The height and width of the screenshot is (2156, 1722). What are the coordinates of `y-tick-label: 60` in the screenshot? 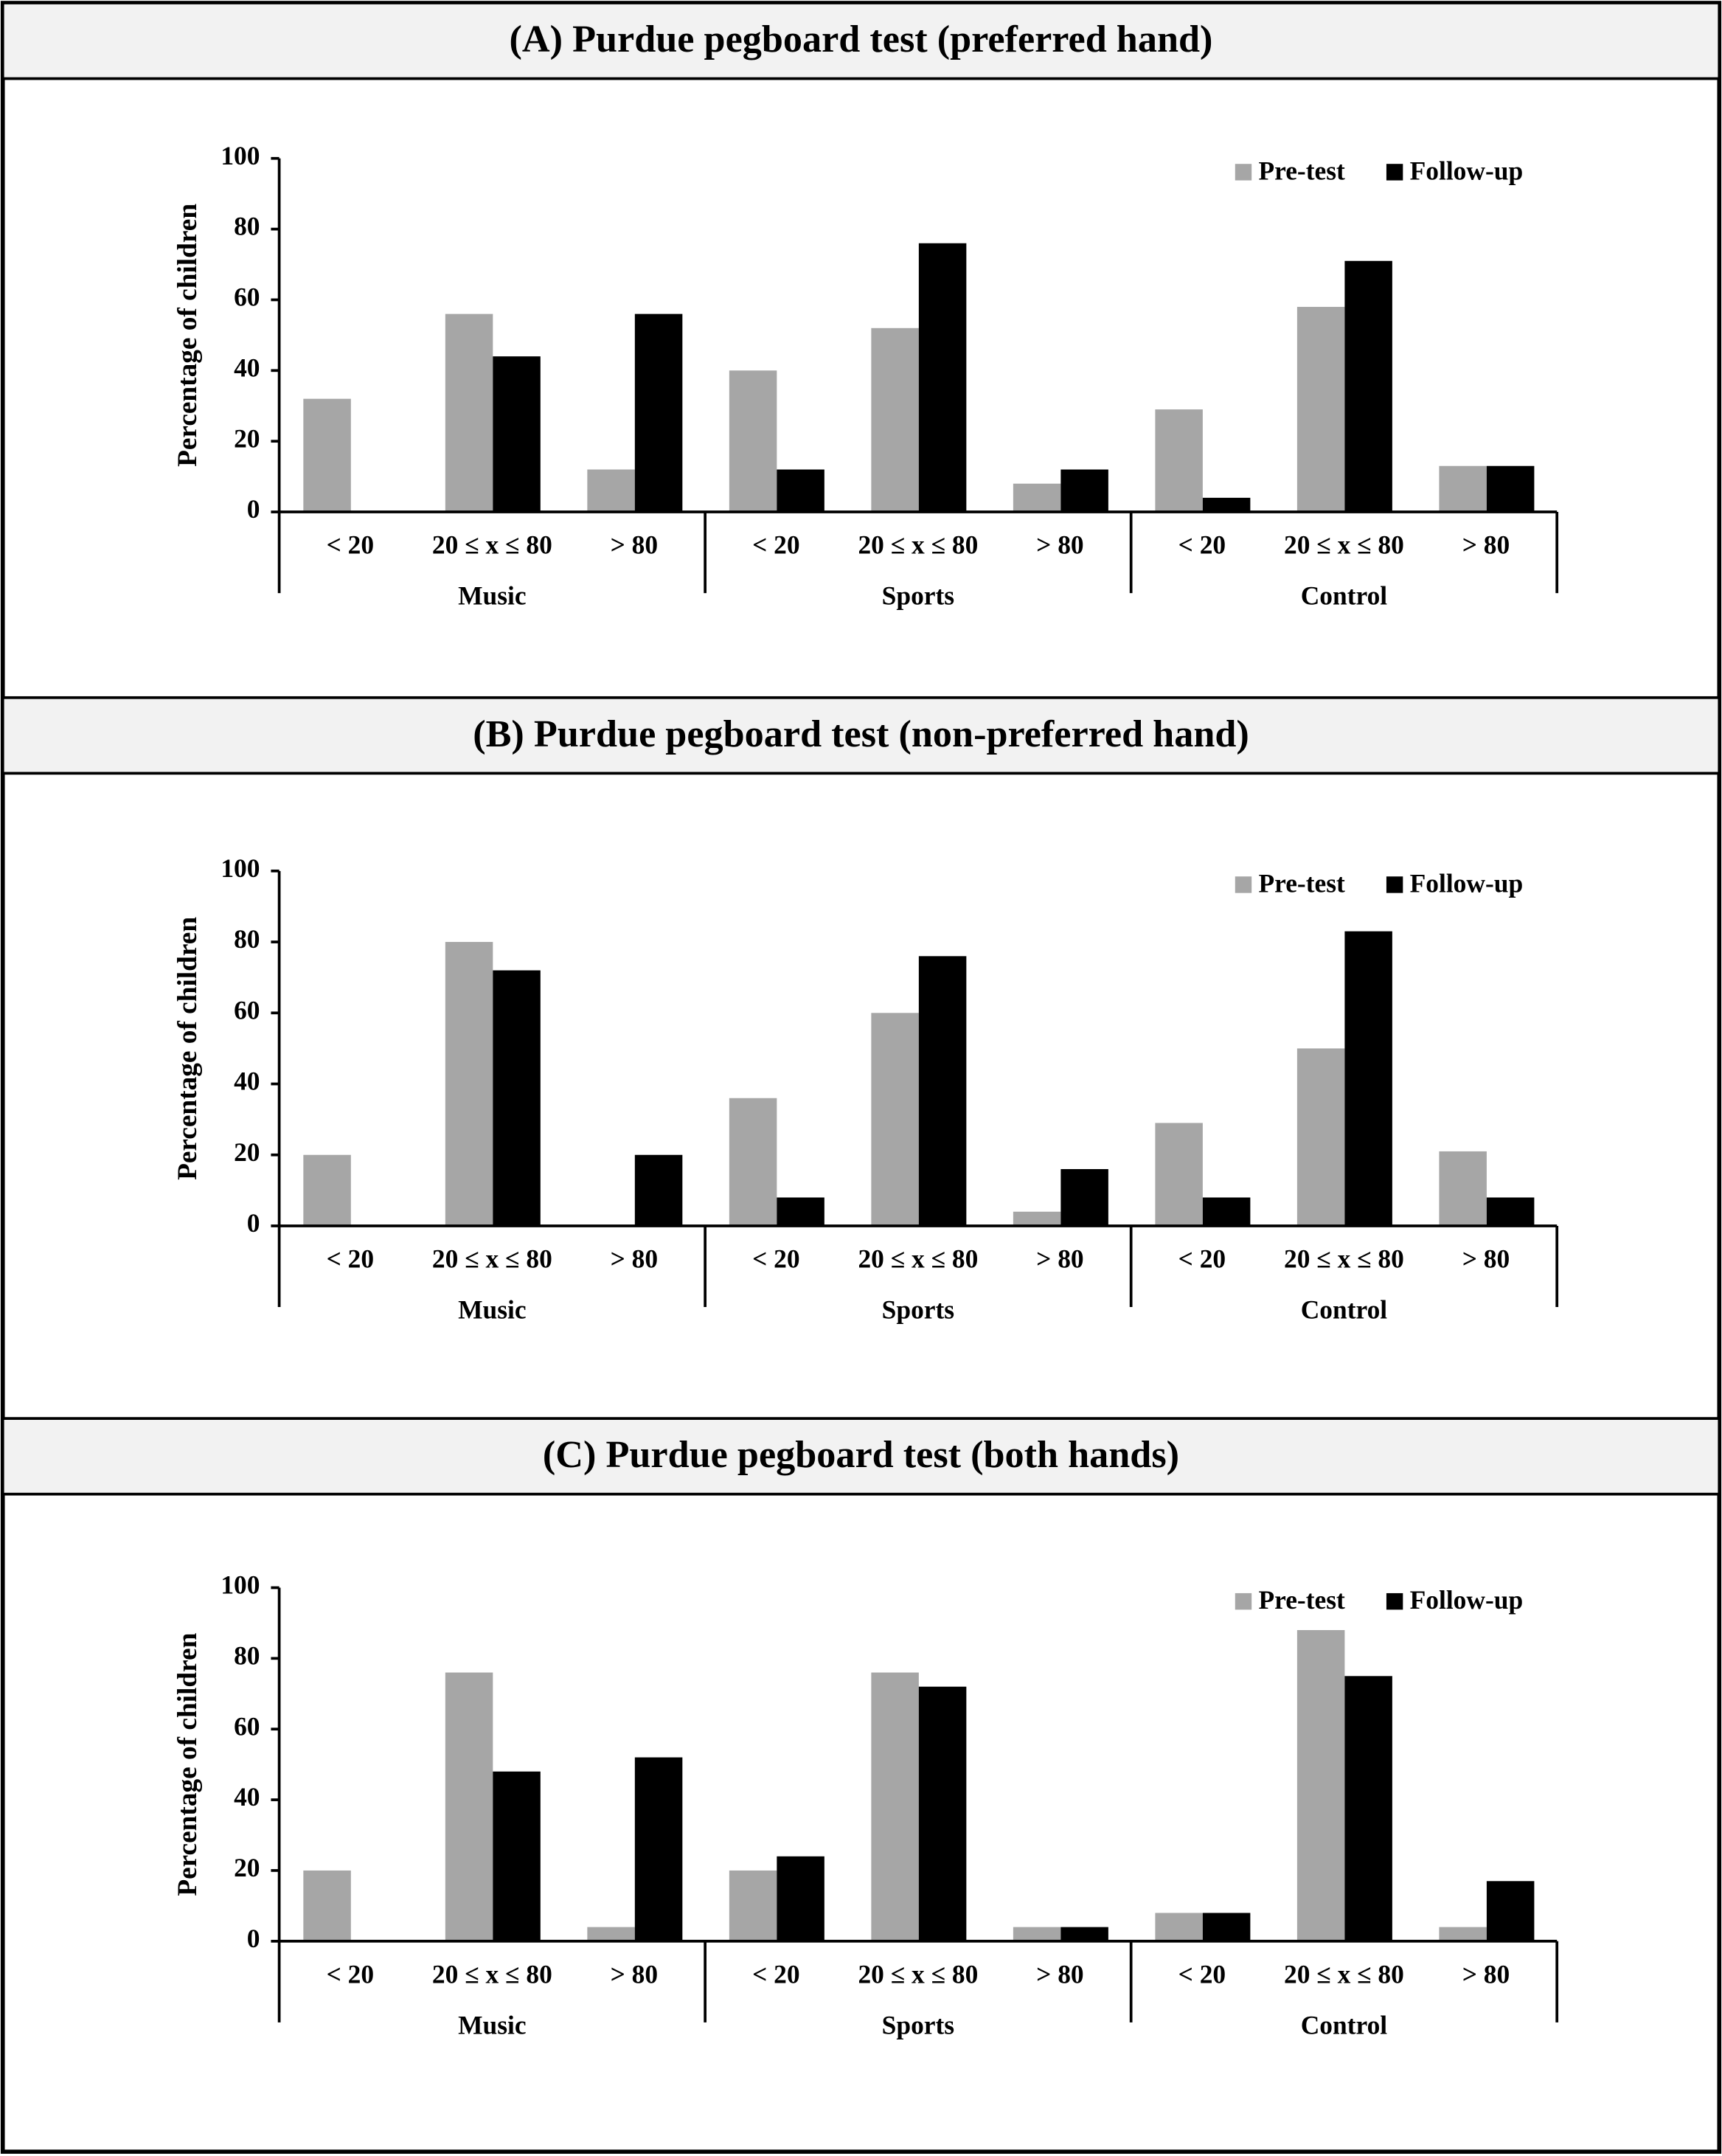 It's located at (247, 297).